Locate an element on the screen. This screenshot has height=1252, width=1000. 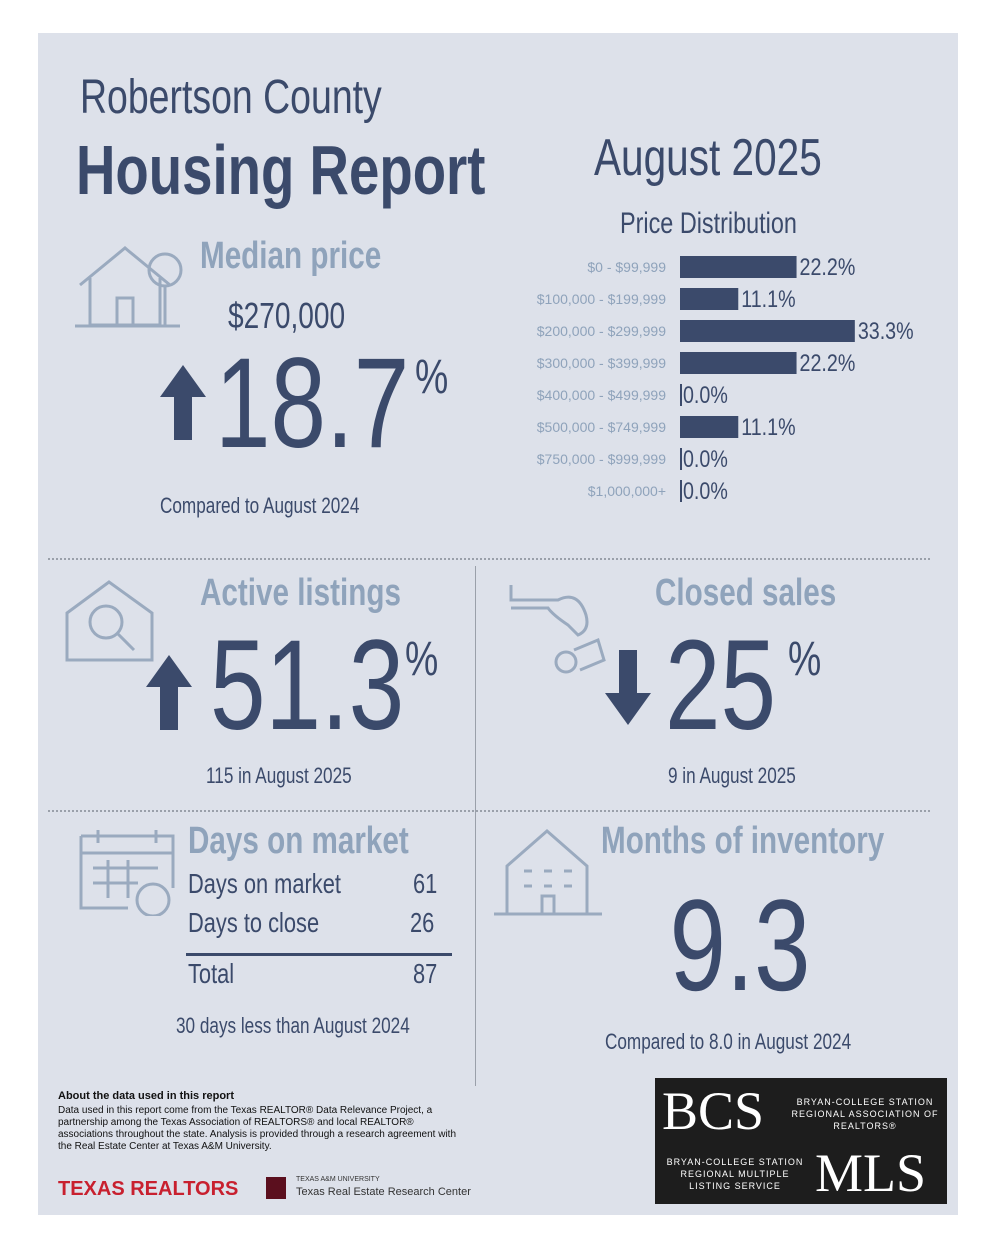
category-label: $400,000 - $499,999 is located at coordinates (601, 395).